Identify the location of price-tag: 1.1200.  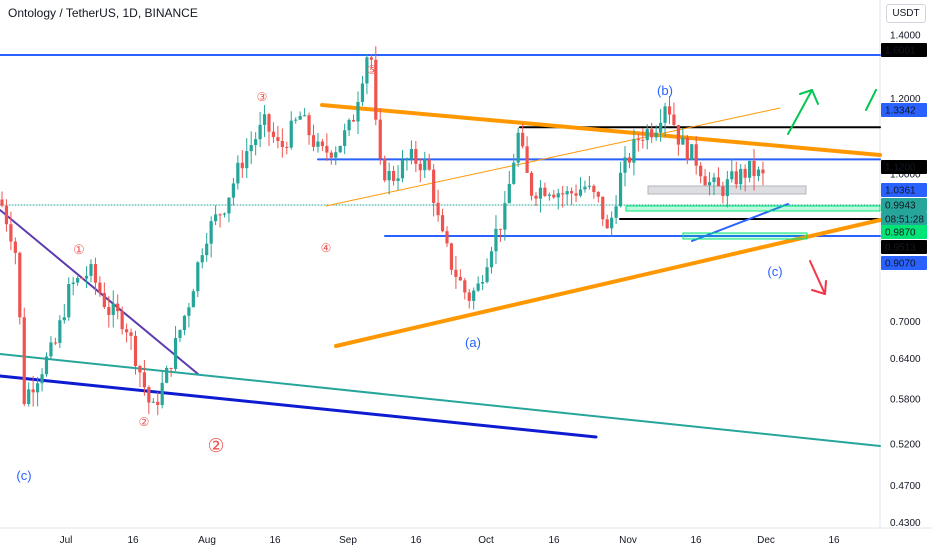
(904, 167).